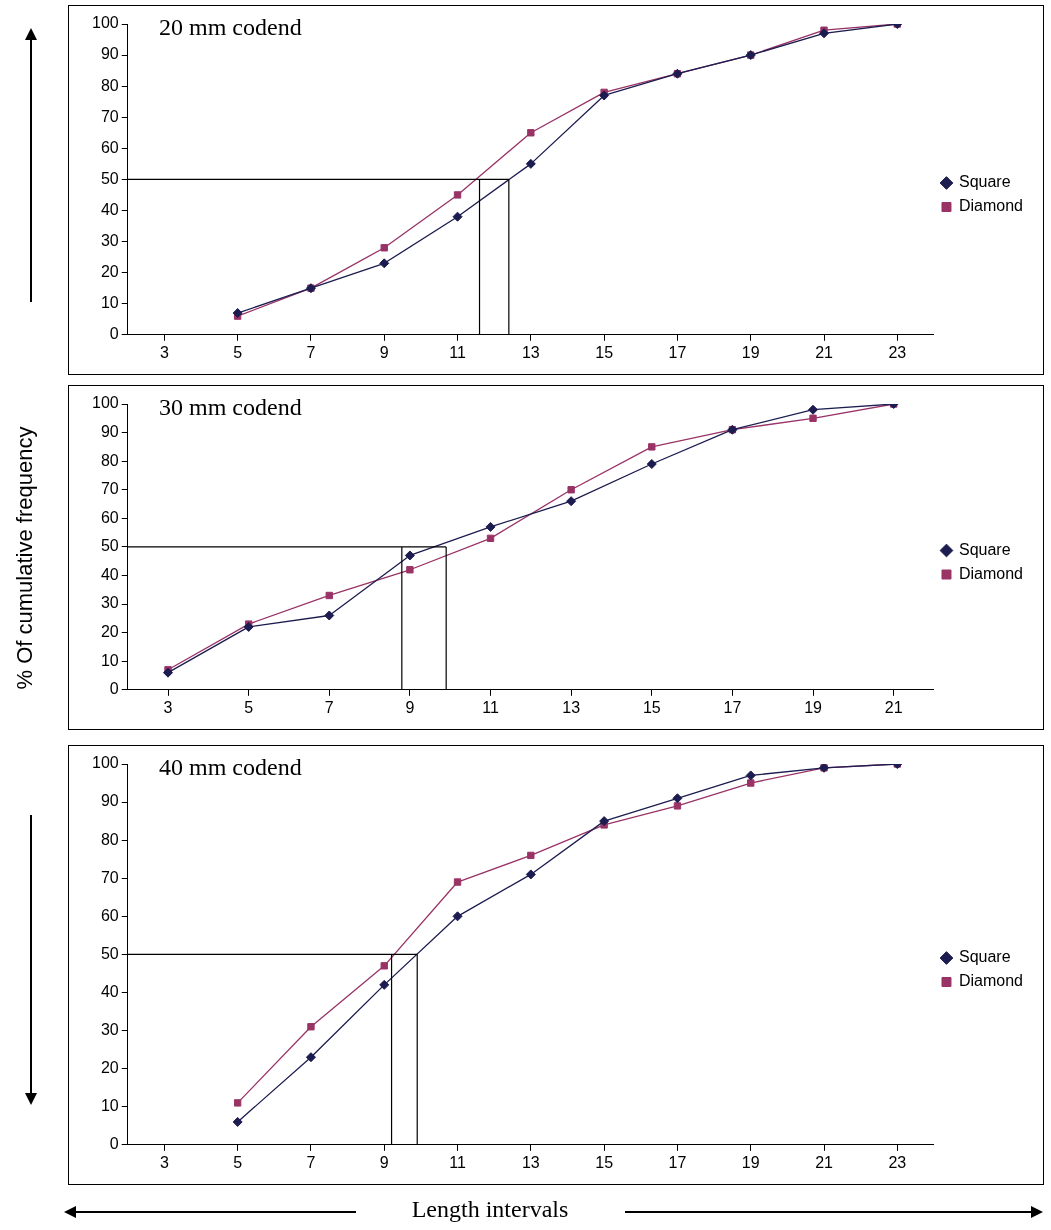 This screenshot has height=1230, width=1051. Describe the element at coordinates (230, 27) in the screenshot. I see `chart-title: 20 mm codend` at that location.